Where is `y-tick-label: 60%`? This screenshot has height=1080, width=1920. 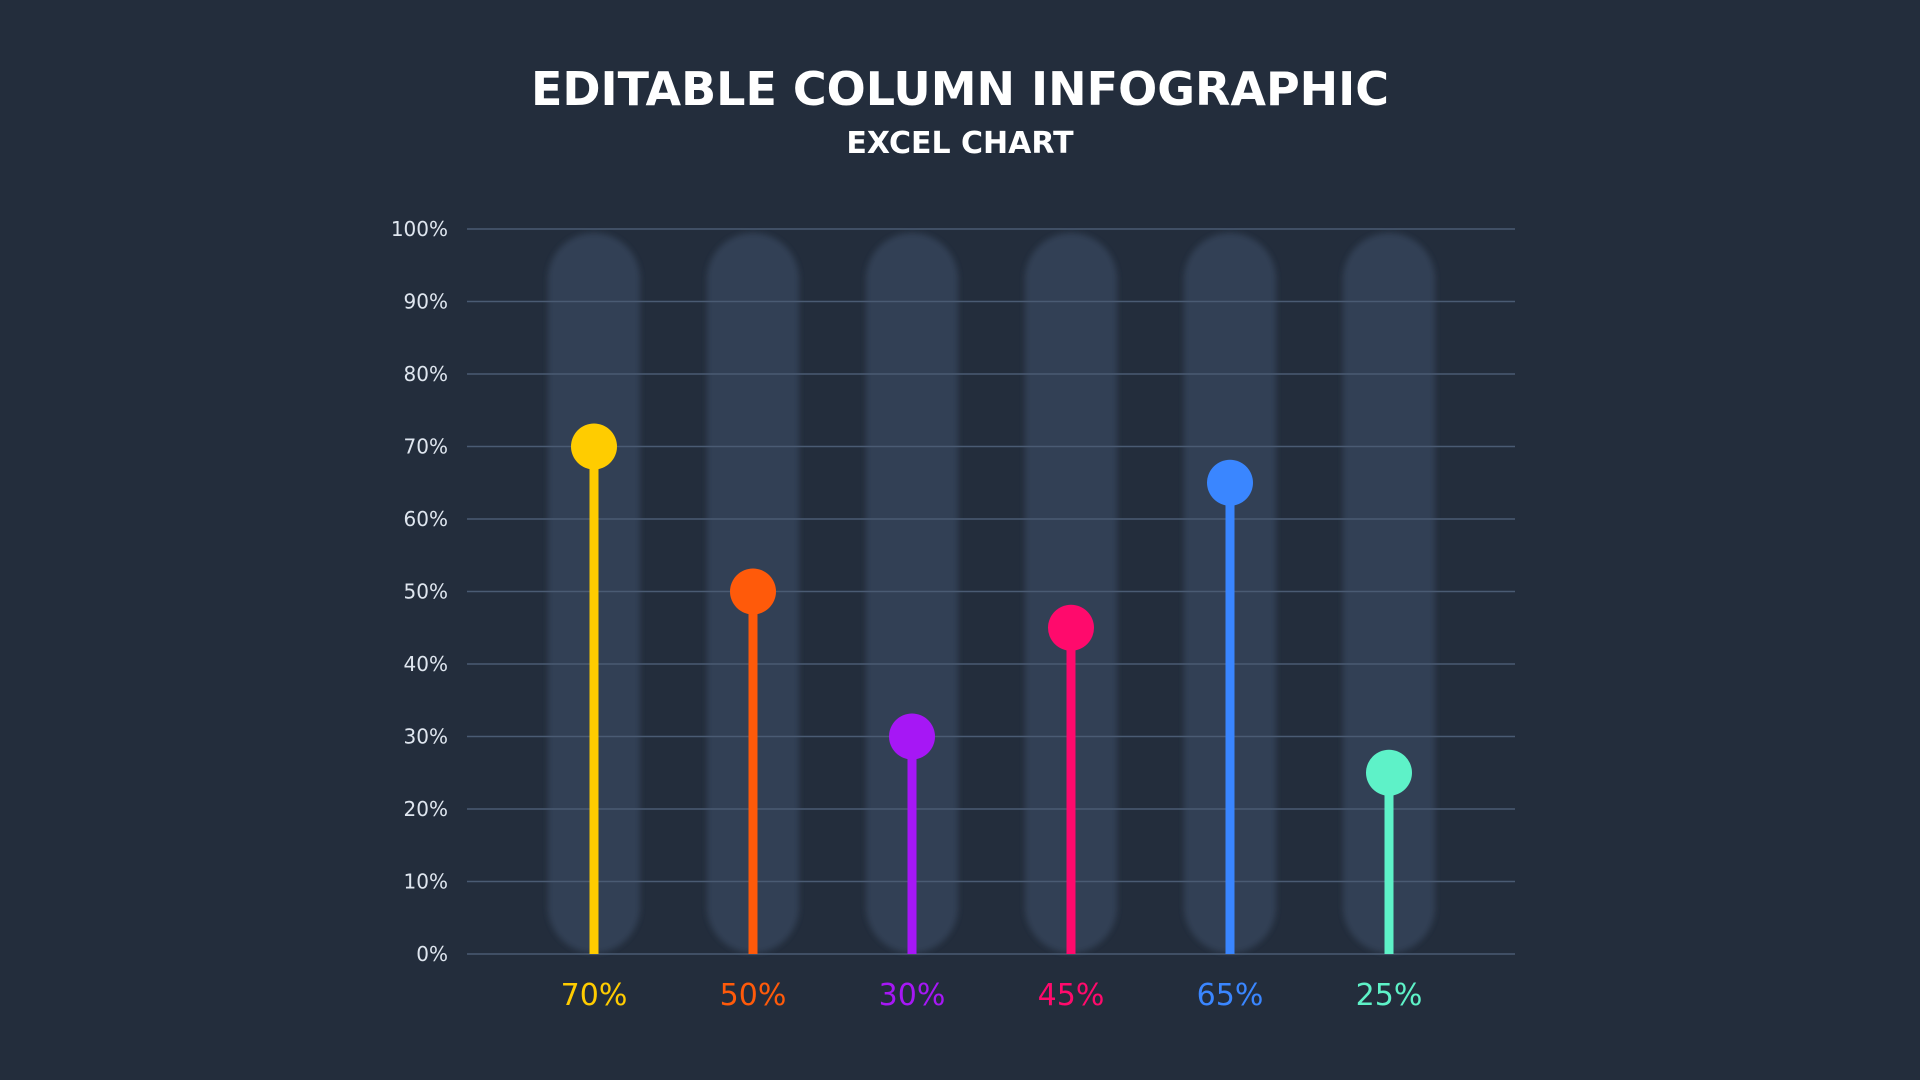 y-tick-label: 60% is located at coordinates (426, 519).